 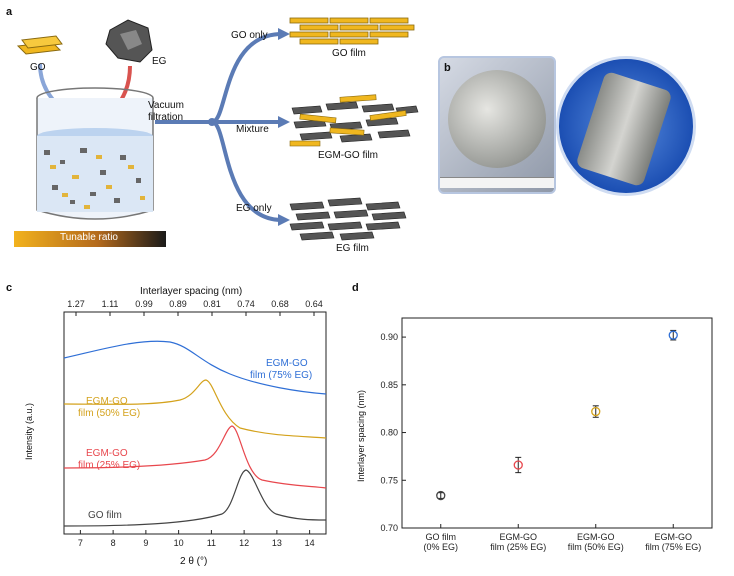 I want to click on y-tick-label: 0.75, so click(x=389, y=480).